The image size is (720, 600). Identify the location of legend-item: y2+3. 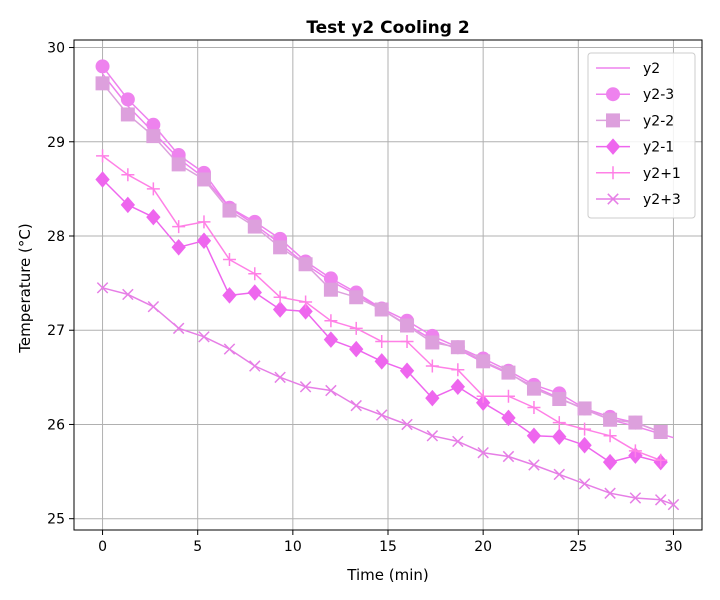
(638, 200).